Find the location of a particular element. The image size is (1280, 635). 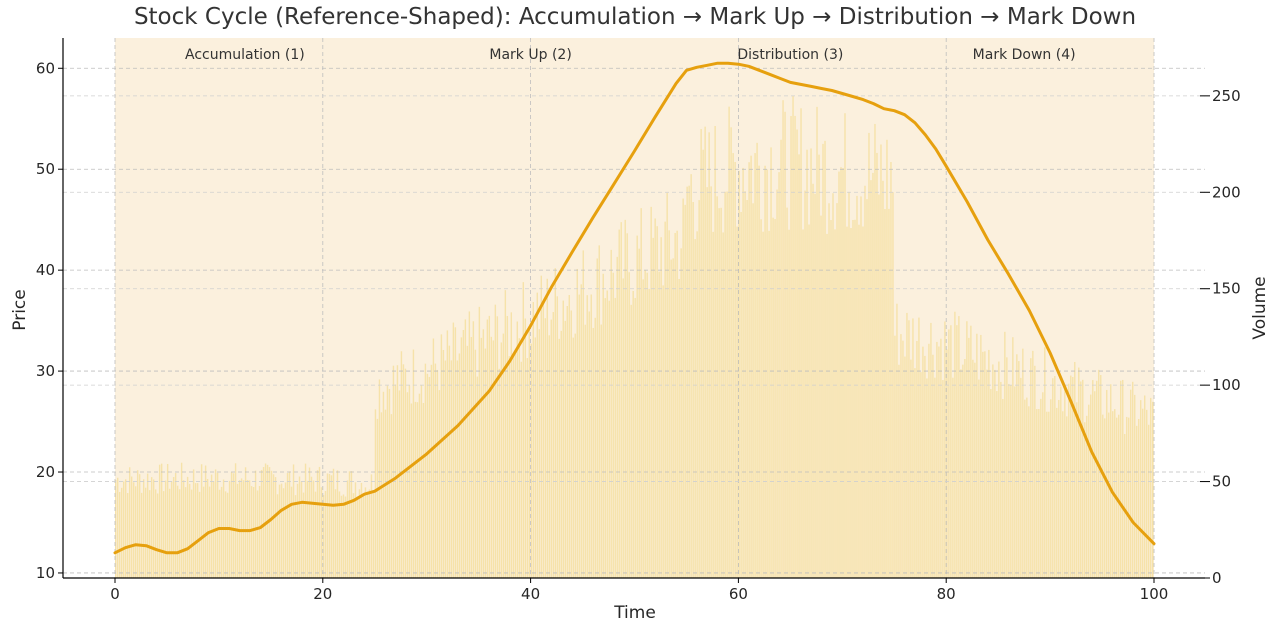

phase-label: Accumulation (1) is located at coordinates (245, 55).